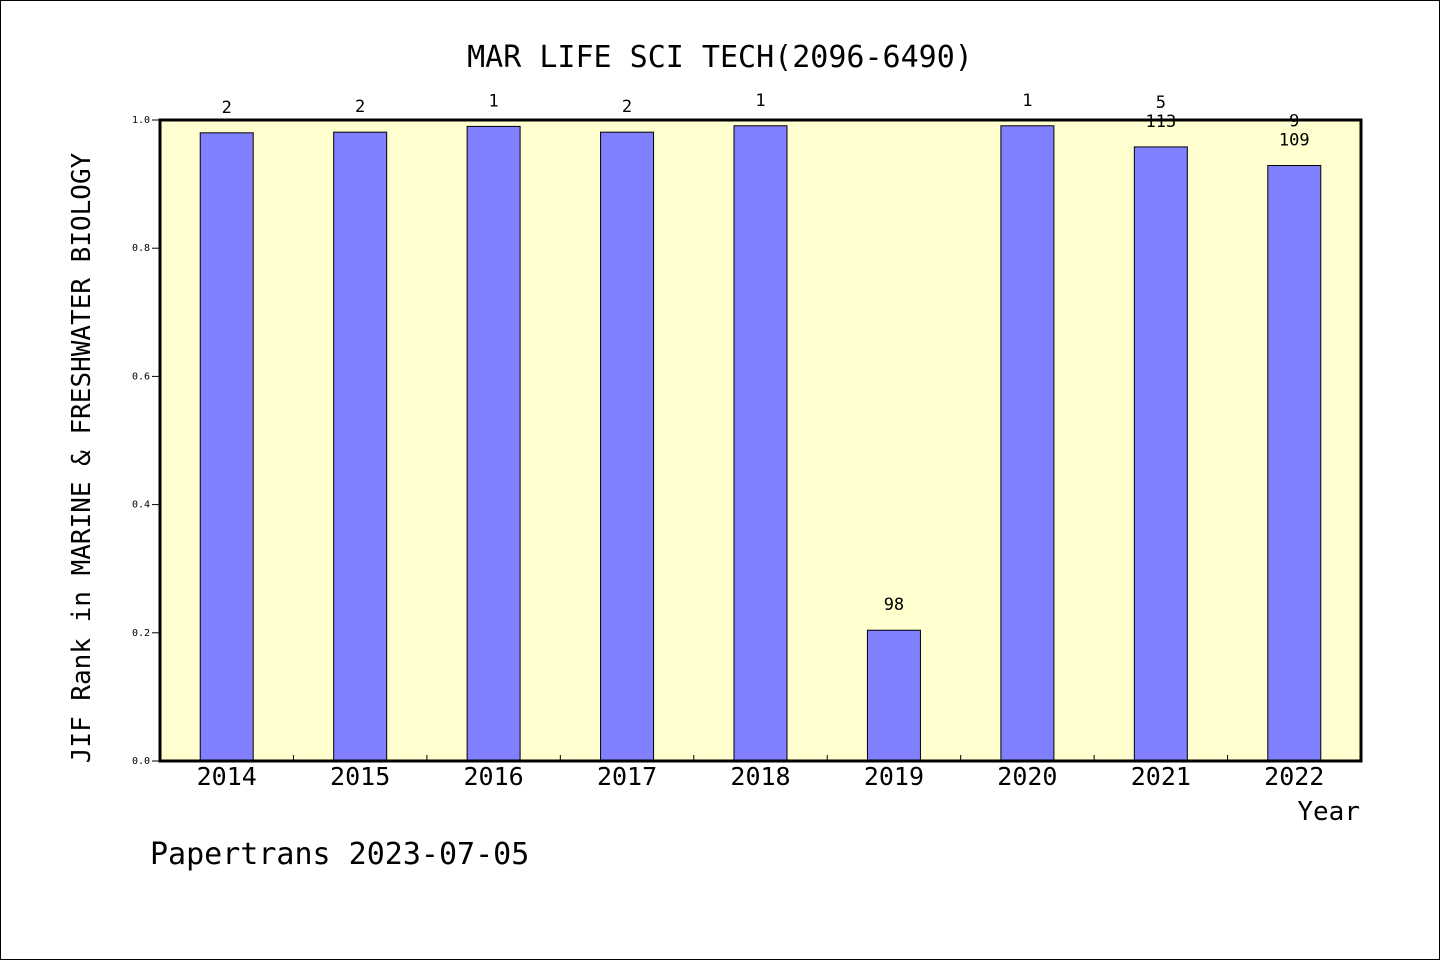 The image size is (1440, 960). I want to click on bar-label-2021: 113, so click(1160, 122).